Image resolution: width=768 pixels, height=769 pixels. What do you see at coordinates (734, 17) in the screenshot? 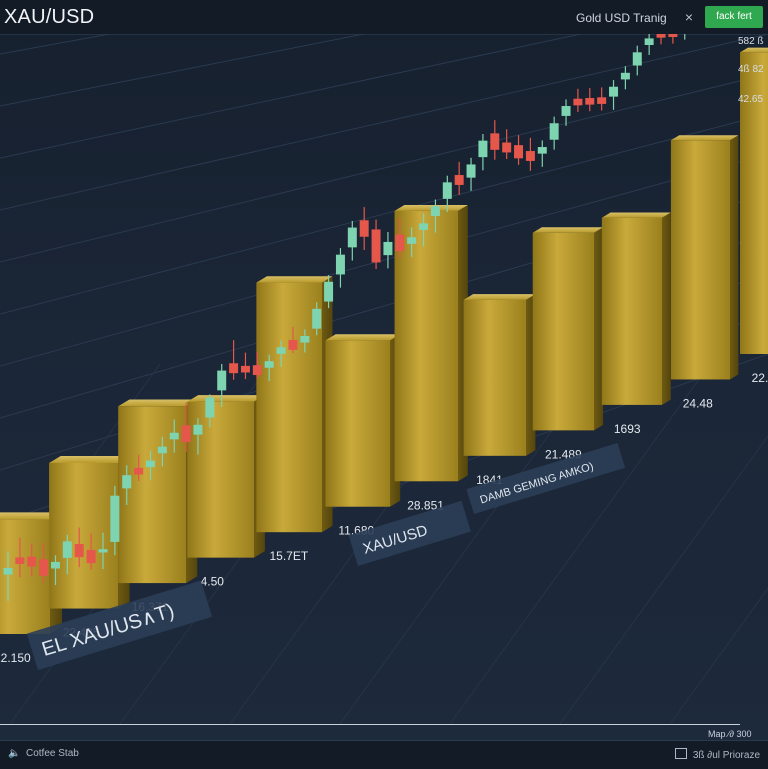
I see `action-button: fack fert` at bounding box center [734, 17].